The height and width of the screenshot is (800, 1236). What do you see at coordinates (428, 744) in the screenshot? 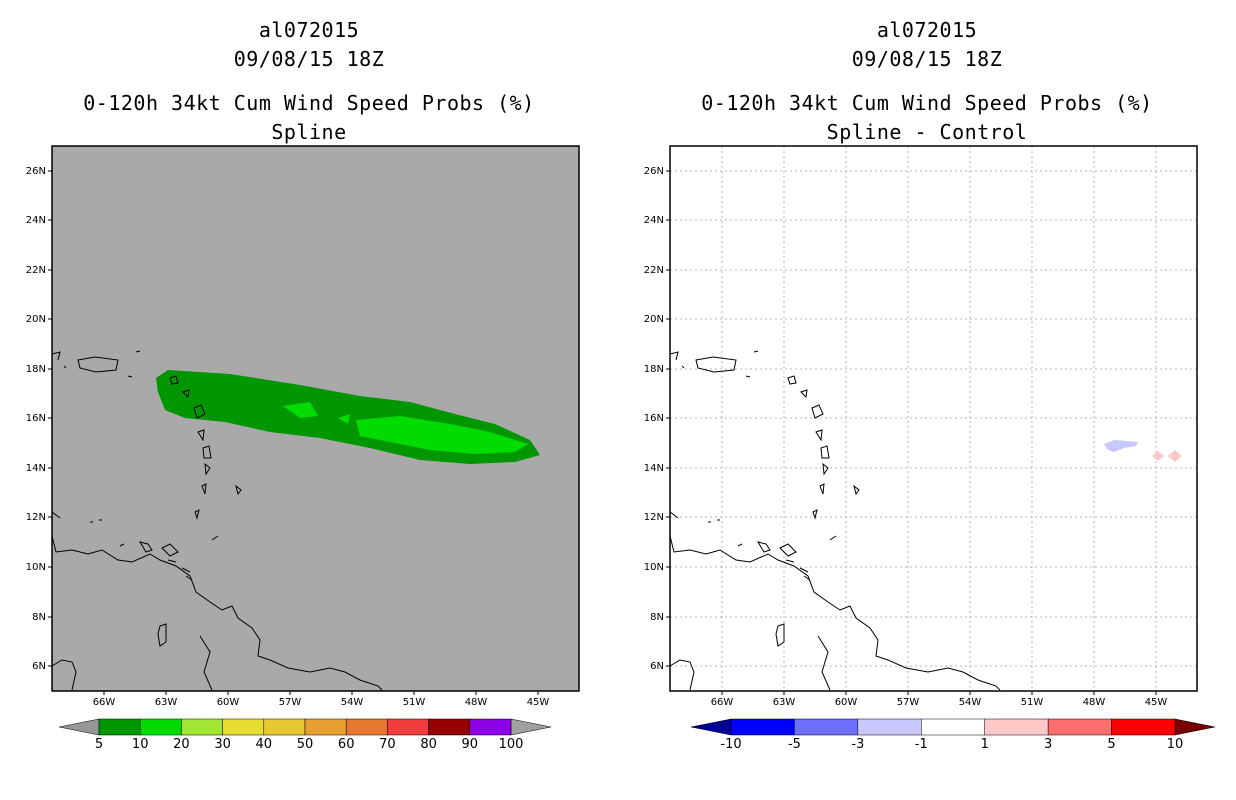
I see `colorbar-label: 80` at bounding box center [428, 744].